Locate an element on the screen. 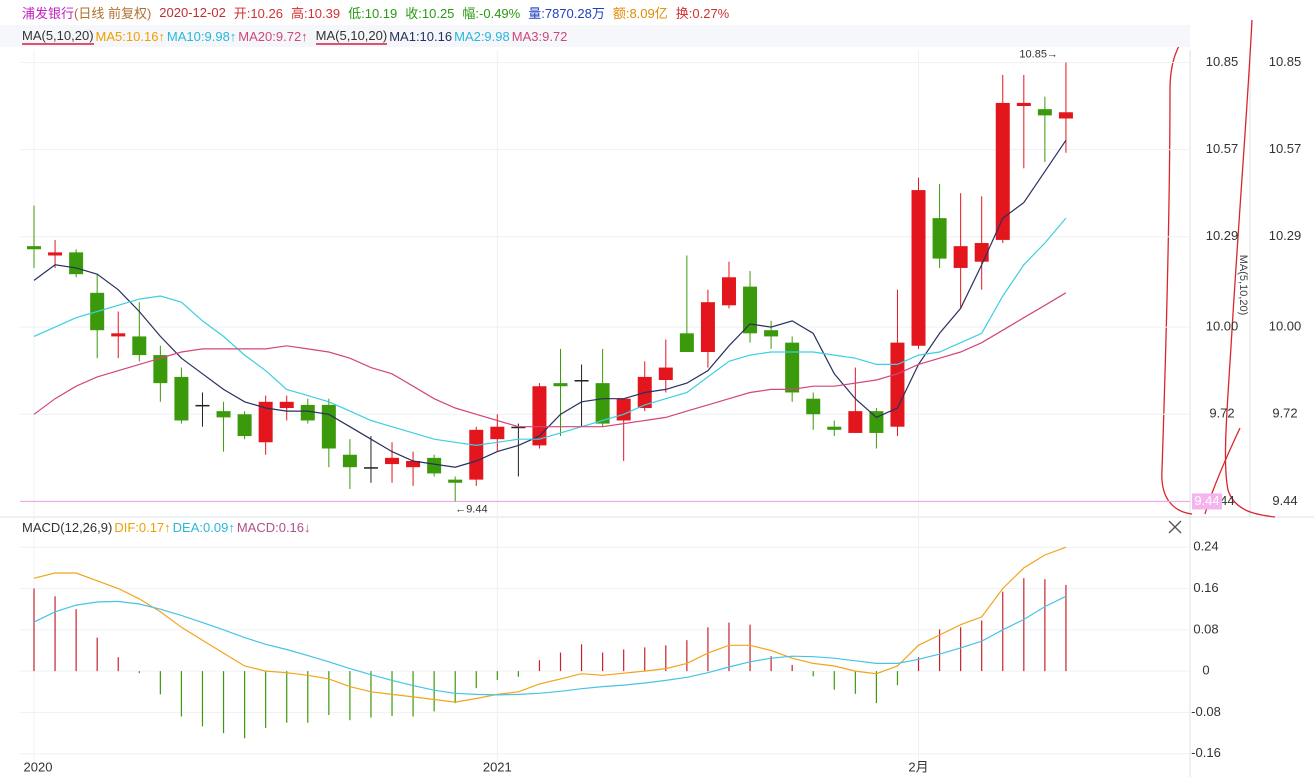 Image resolution: width=1314 pixels, height=777 pixels. y-tick-label: 10.85 is located at coordinates (1285, 61).